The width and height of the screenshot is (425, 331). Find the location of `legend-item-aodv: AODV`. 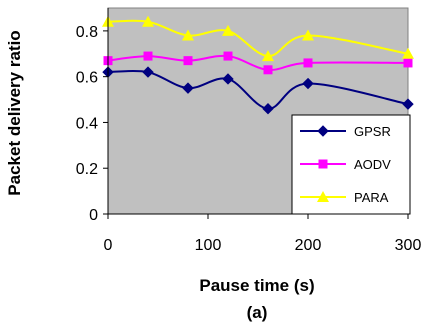

legend-item-aodv: AODV is located at coordinates (345, 164).